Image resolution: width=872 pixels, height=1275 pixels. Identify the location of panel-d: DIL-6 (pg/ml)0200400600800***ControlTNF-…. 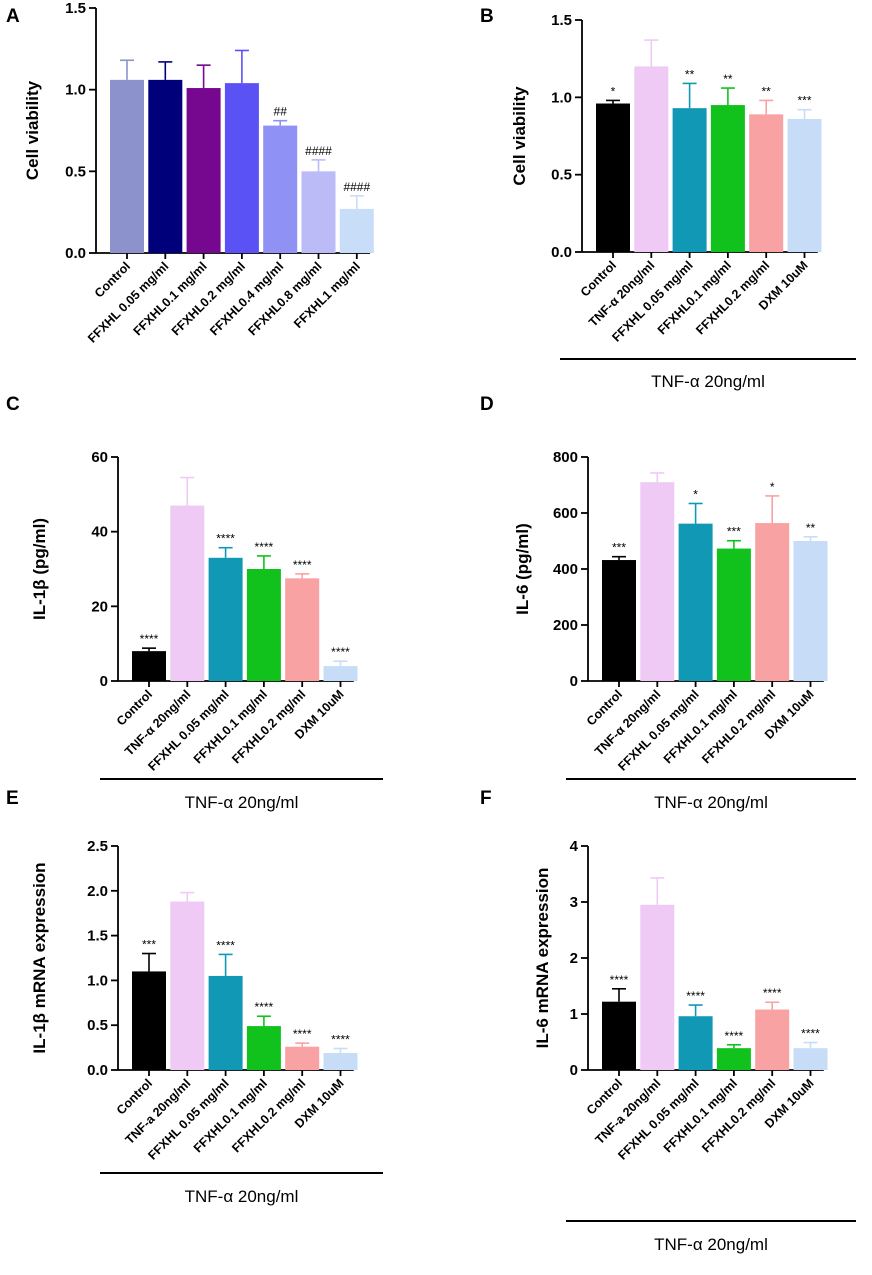
(668, 603).